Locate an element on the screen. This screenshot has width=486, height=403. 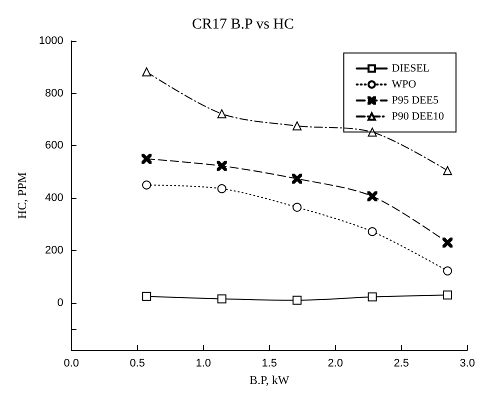
y-tick-label: 800 is located at coordinates (54, 93).